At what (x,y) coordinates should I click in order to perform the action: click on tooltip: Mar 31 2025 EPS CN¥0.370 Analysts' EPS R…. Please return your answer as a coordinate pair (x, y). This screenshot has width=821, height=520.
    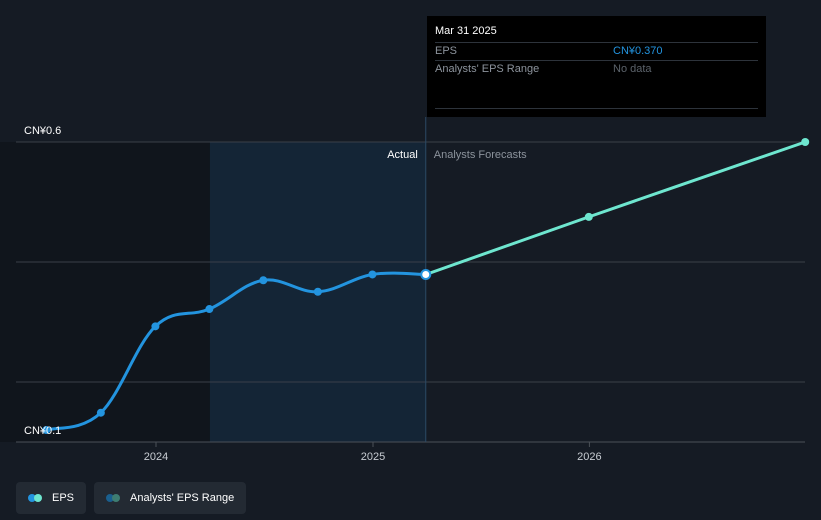
    Looking at the image, I should click on (596, 66).